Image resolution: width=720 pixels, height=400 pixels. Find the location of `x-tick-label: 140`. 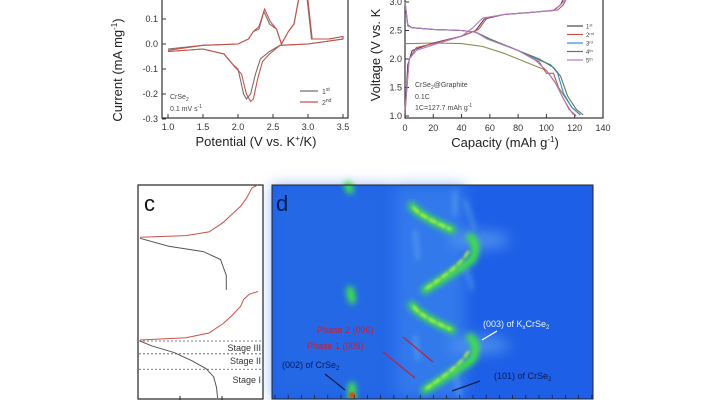

x-tick-label: 140 is located at coordinates (602, 128).